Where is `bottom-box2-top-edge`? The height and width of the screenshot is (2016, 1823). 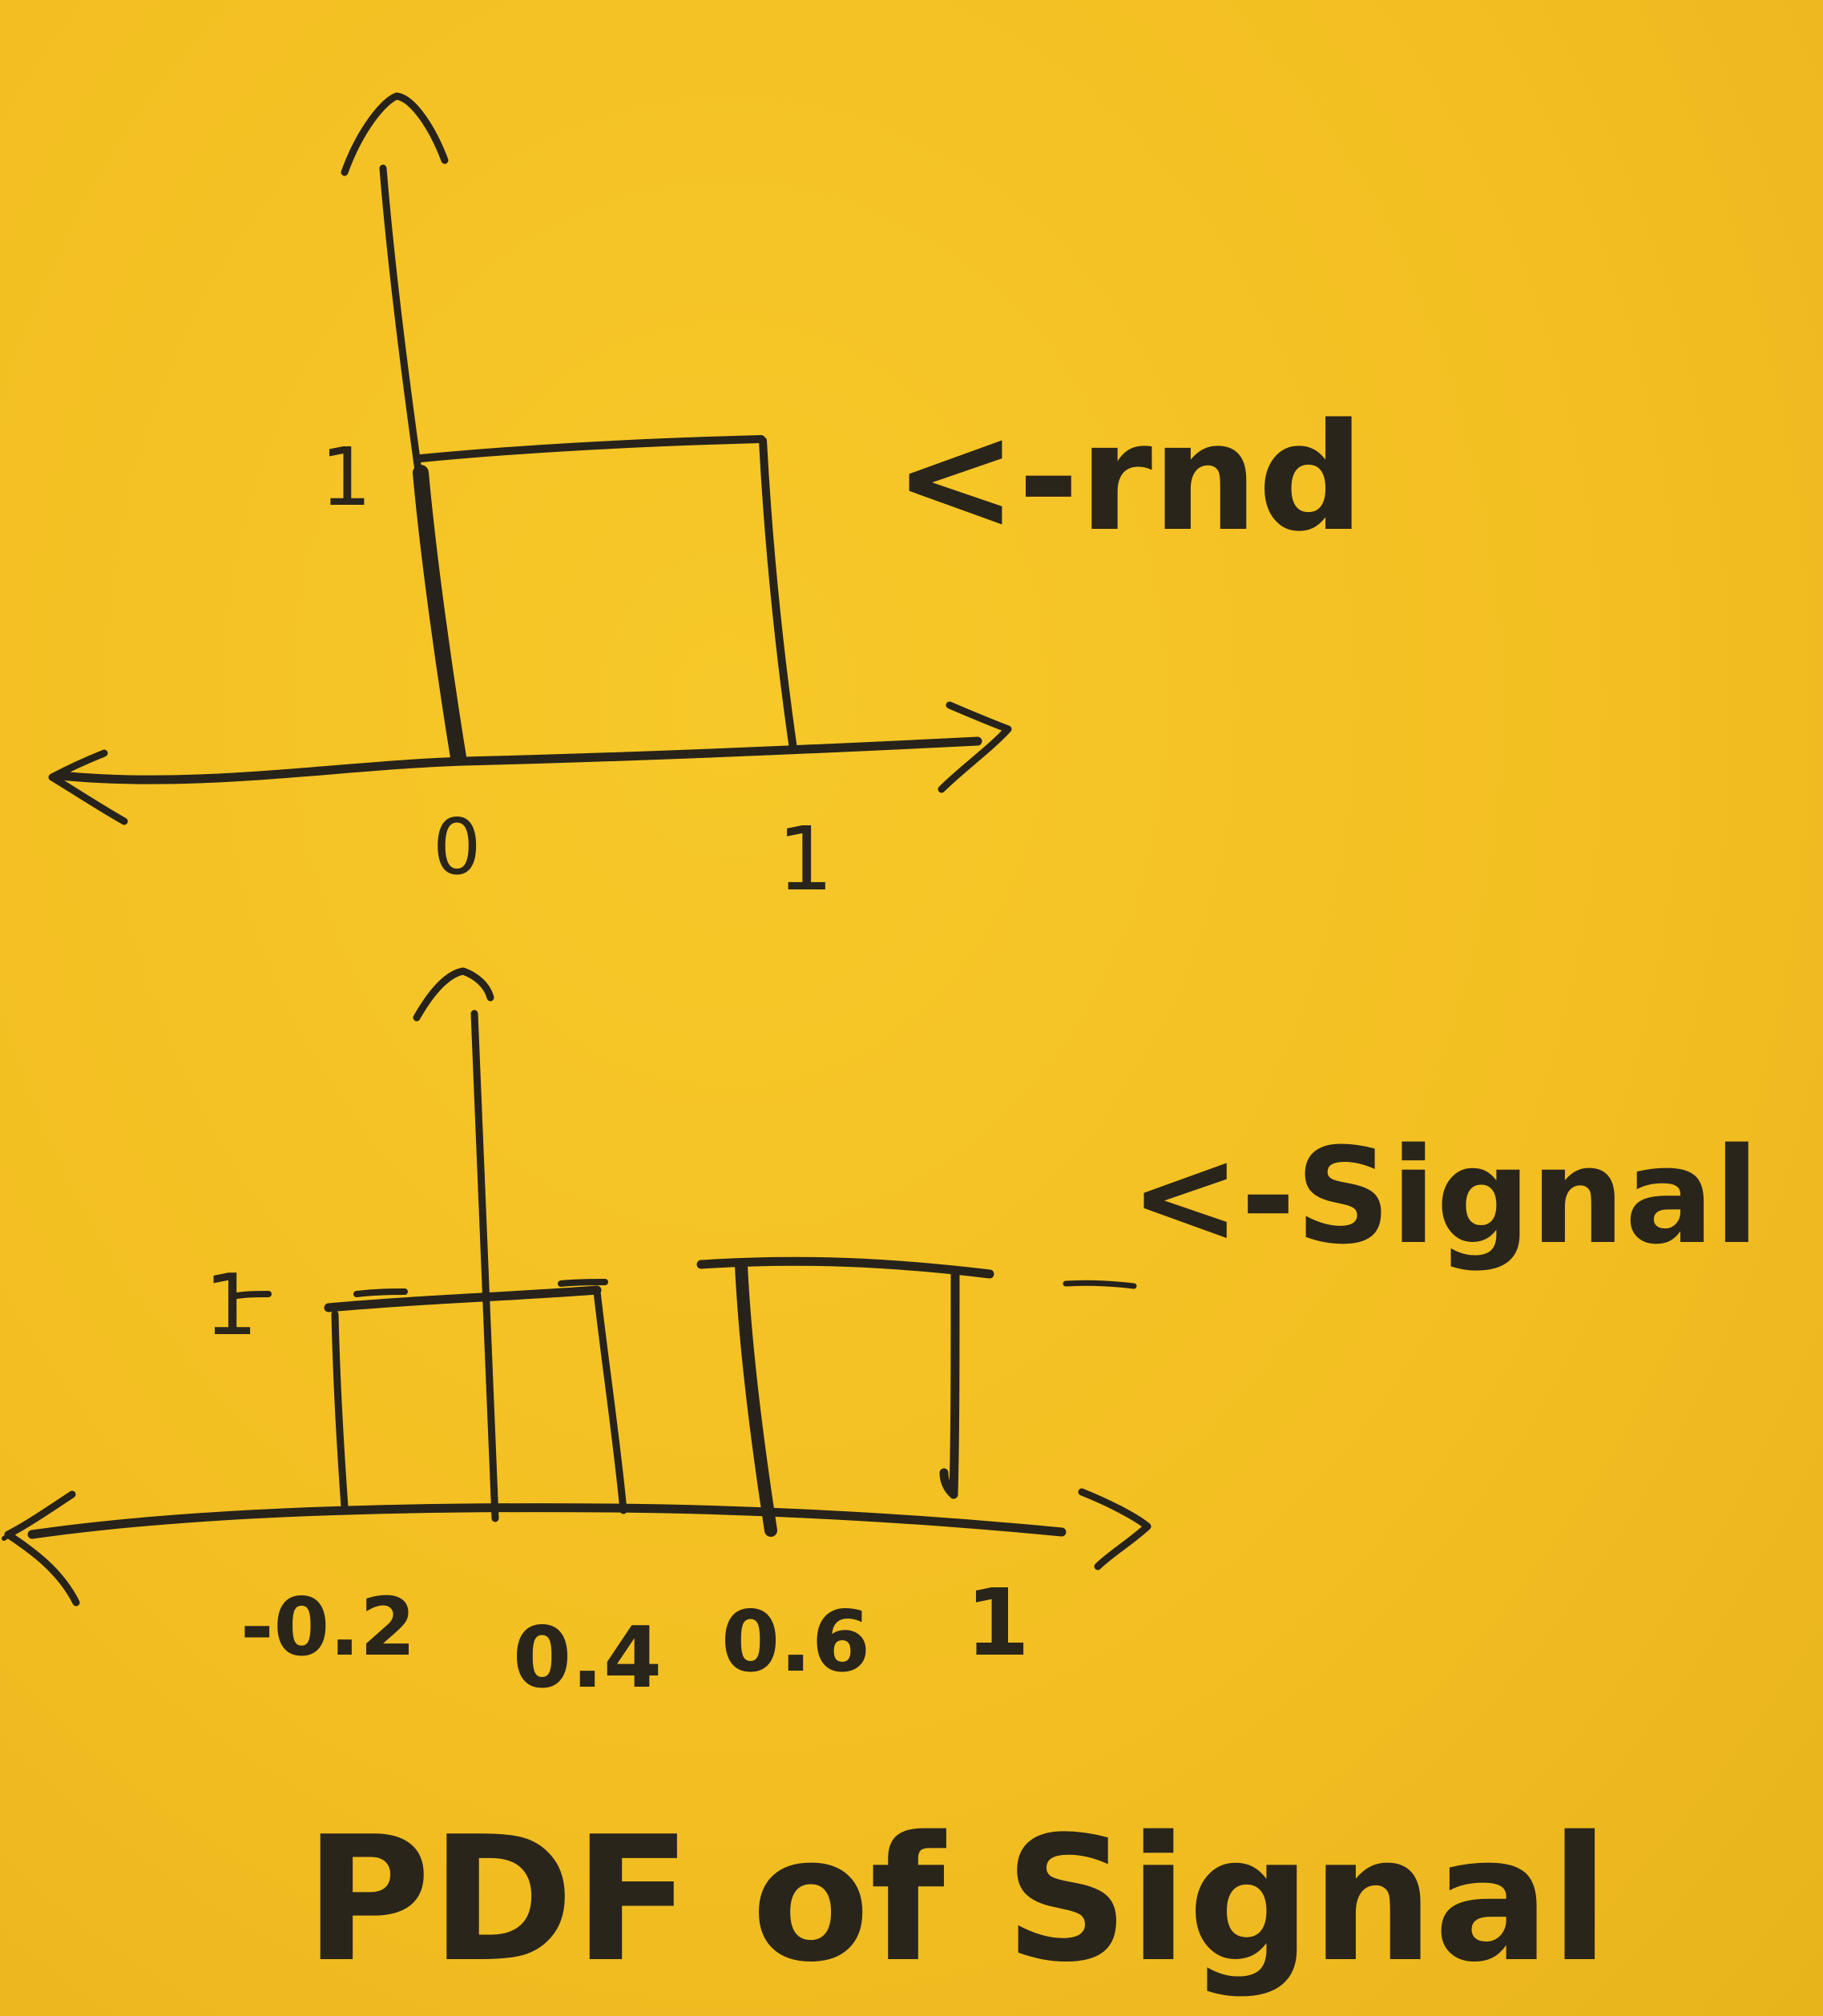
bottom-box2-top-edge is located at coordinates (845, 1267).